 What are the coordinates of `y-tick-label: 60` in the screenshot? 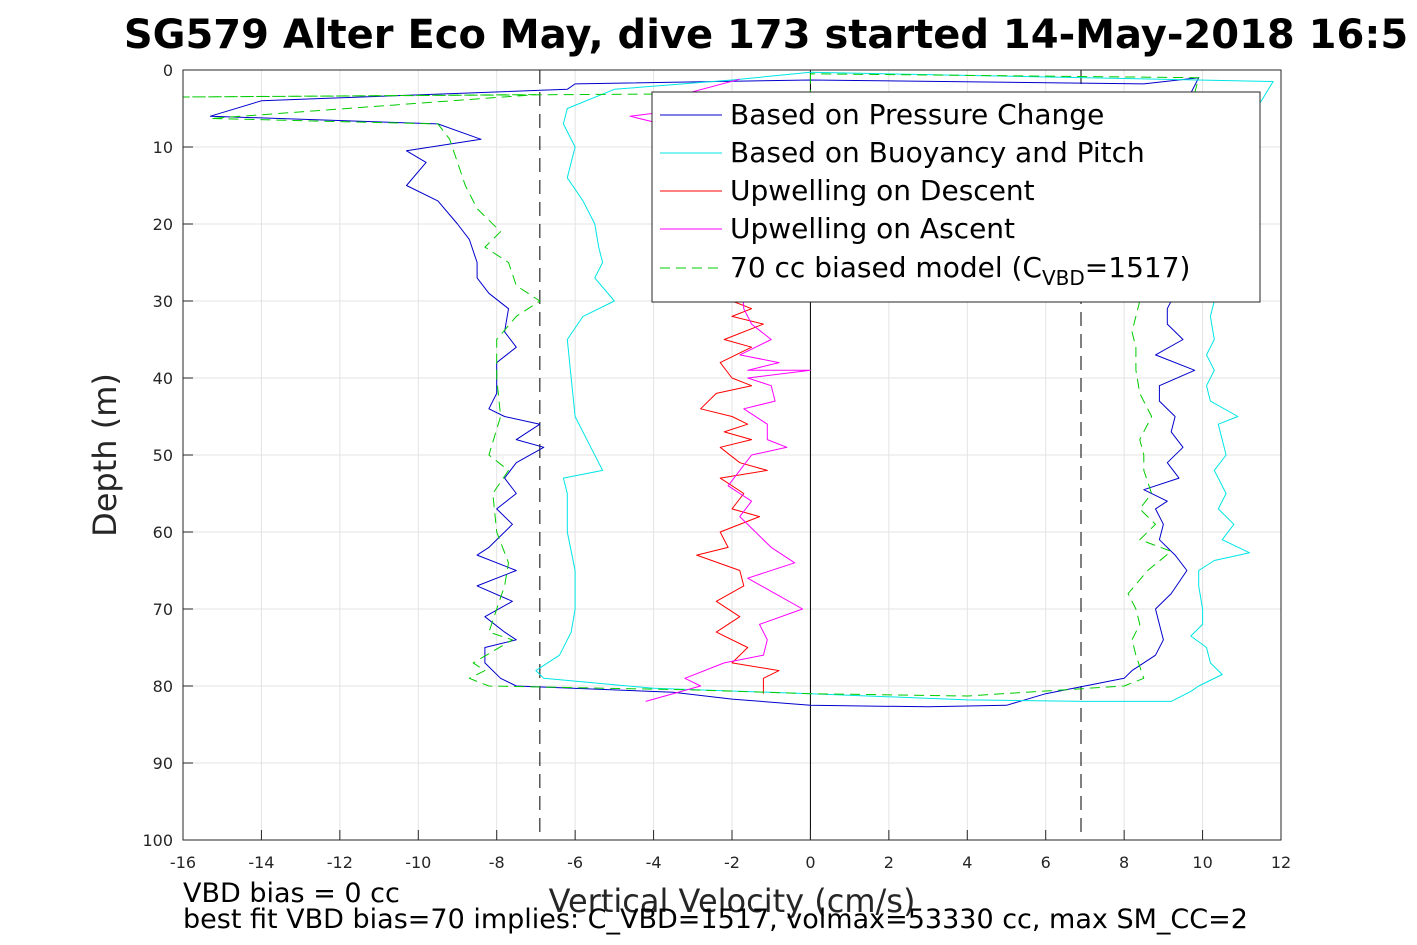 It's located at (163, 532).